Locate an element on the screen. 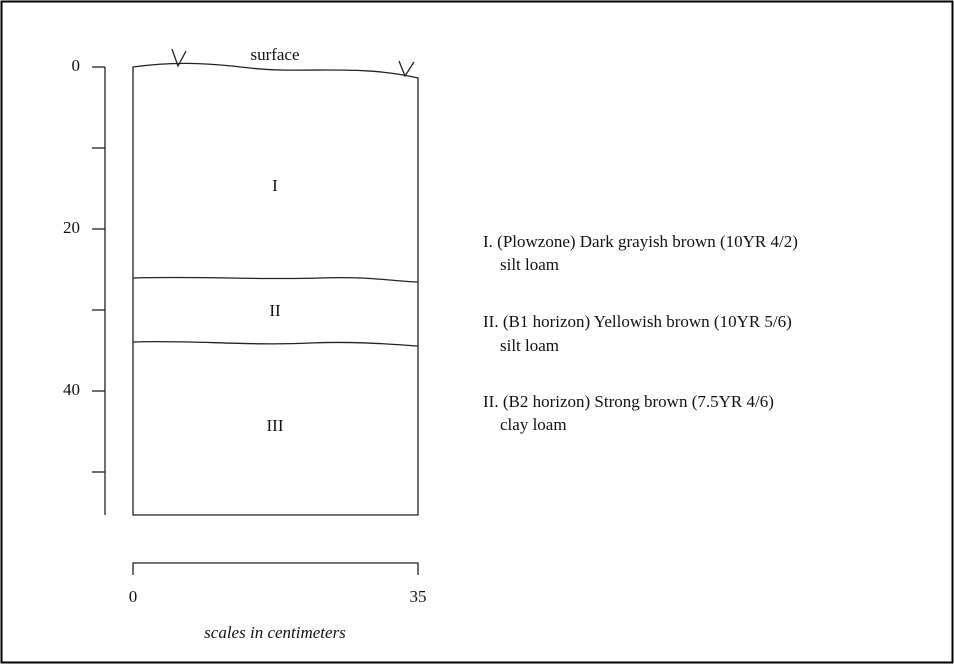  scale-caption: scales in centimeters is located at coordinates (275, 632).